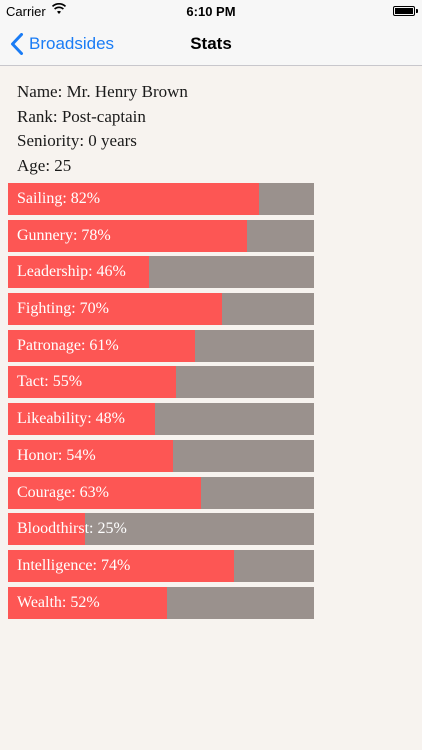 The width and height of the screenshot is (422, 750). Describe the element at coordinates (26, 11) in the screenshot. I see `carrier-label: Carrier` at that location.